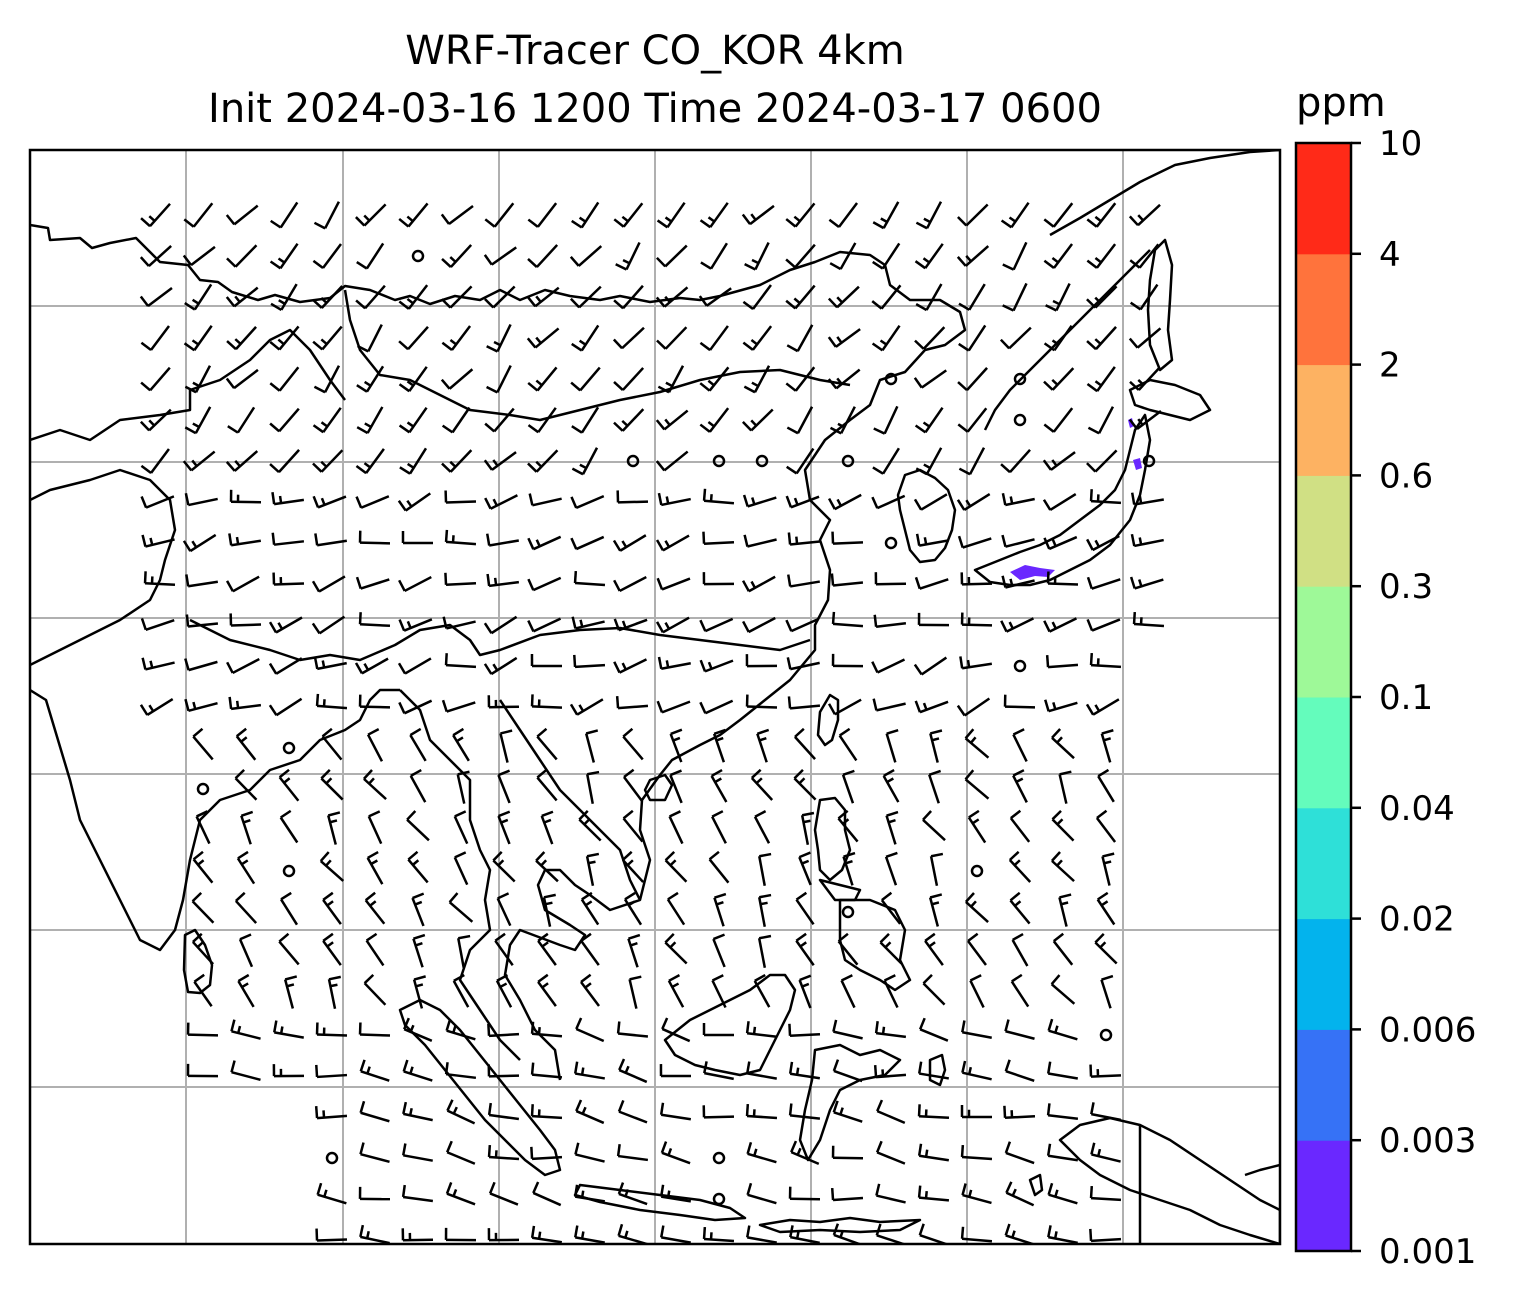 Image resolution: width=1528 pixels, height=1306 pixels. Describe the element at coordinates (840, 890) in the screenshot. I see `coastline-visayas` at that location.